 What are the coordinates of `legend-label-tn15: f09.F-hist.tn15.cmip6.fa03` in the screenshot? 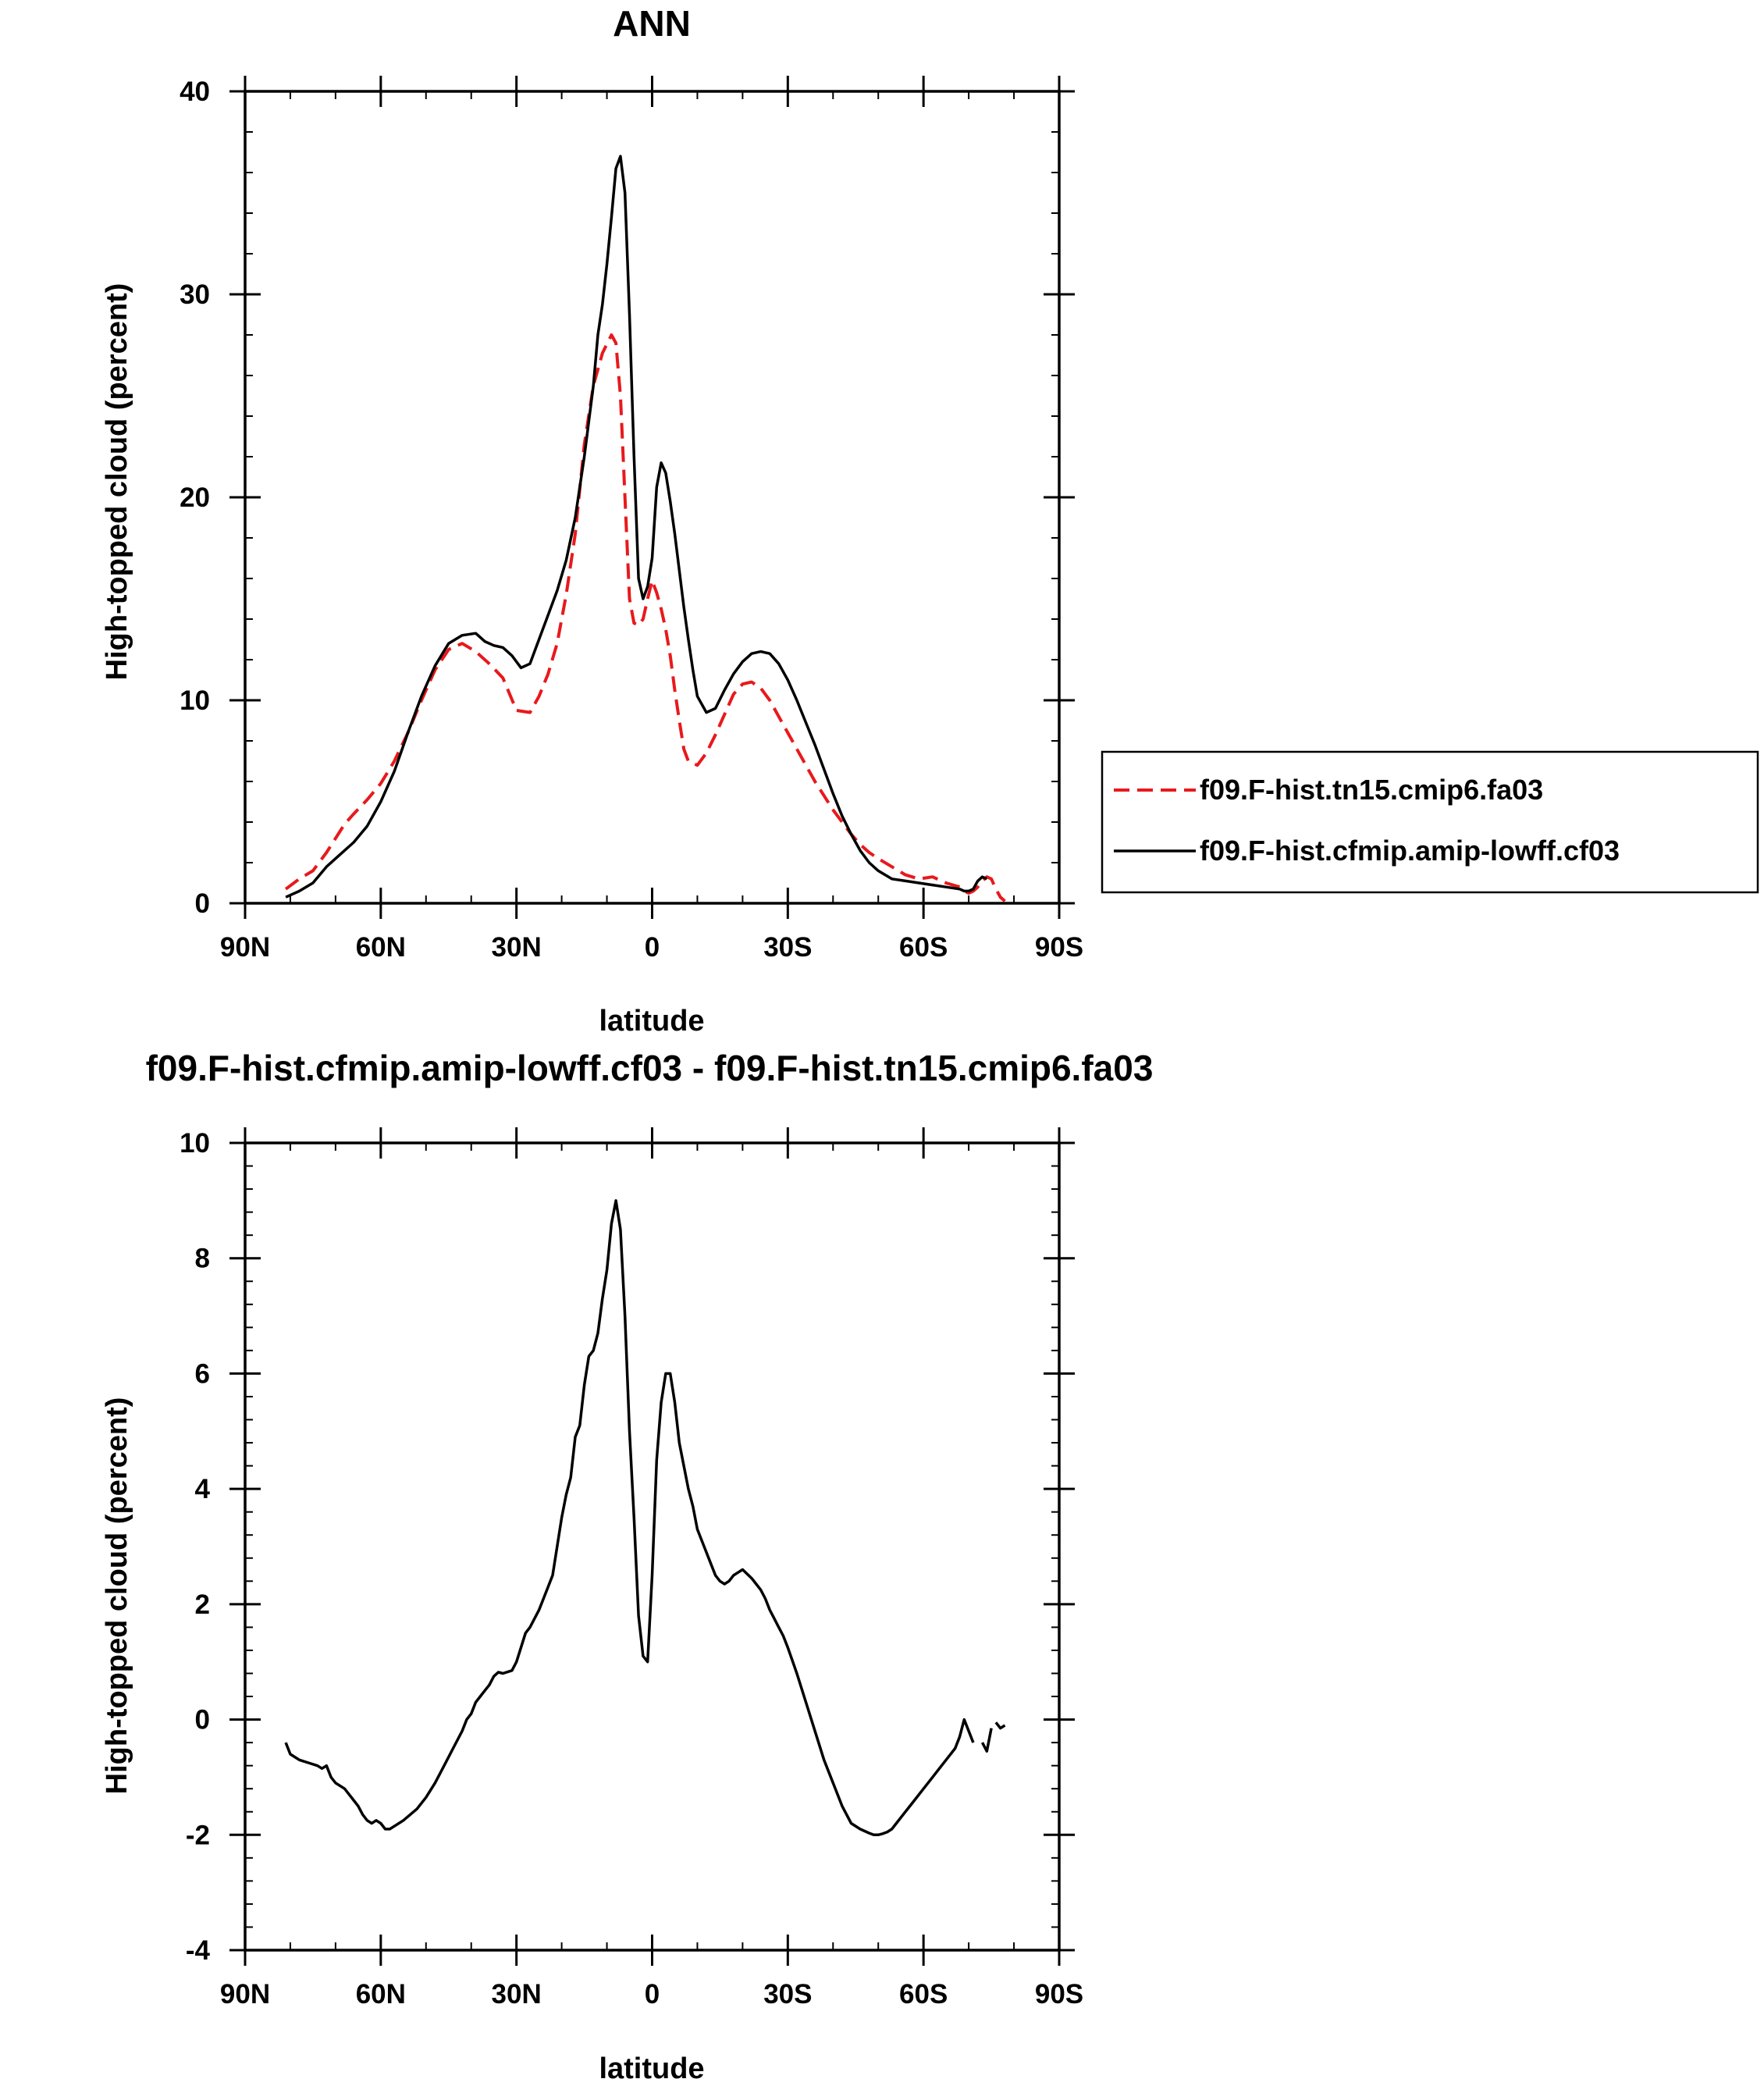 It's located at (1371, 790).